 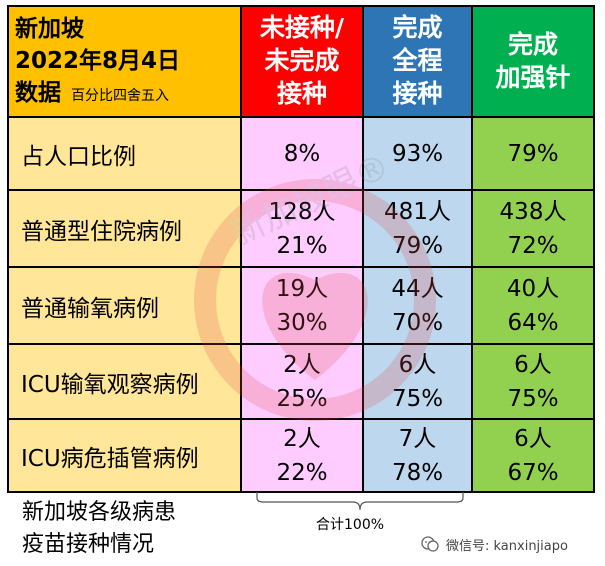 I want to click on wechat-icon, so click(x=430, y=544).